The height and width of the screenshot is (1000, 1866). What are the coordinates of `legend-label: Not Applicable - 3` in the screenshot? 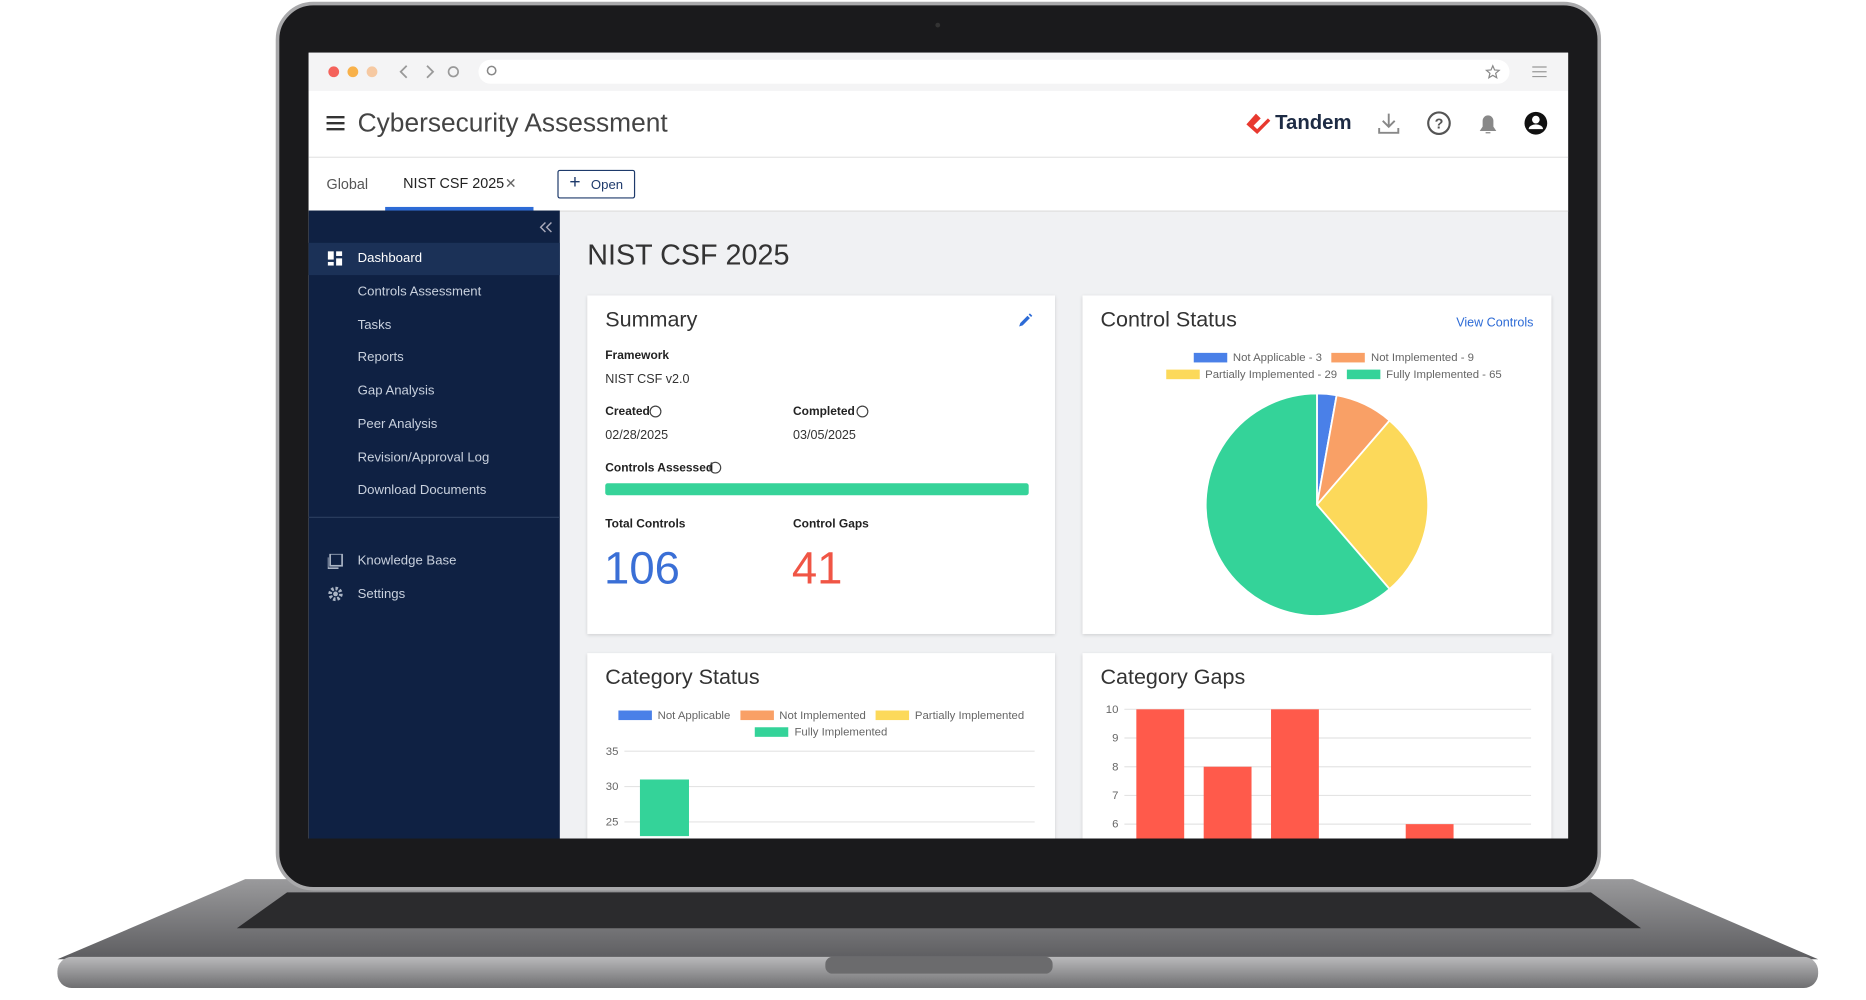 It's located at (1277, 358).